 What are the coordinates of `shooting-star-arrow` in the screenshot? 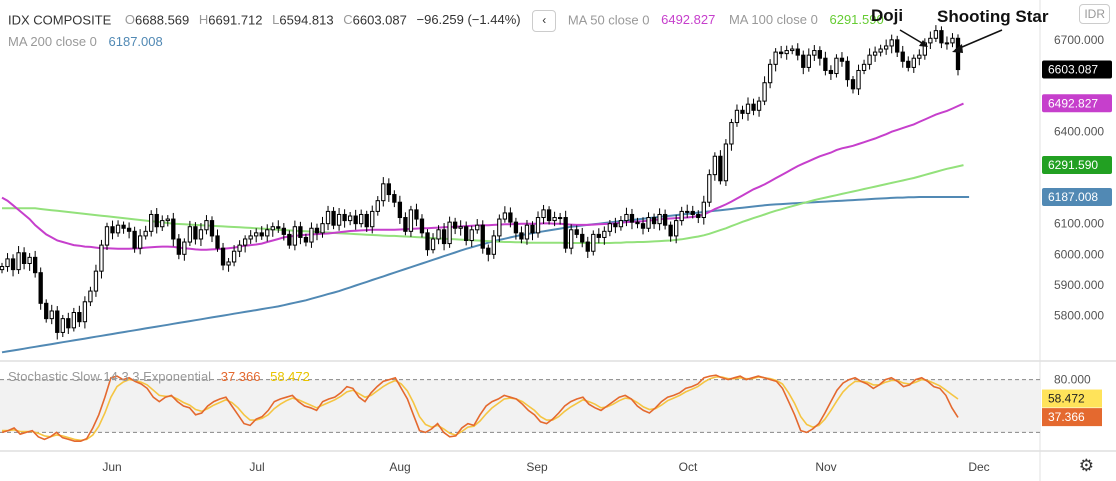 It's located at (978, 40).